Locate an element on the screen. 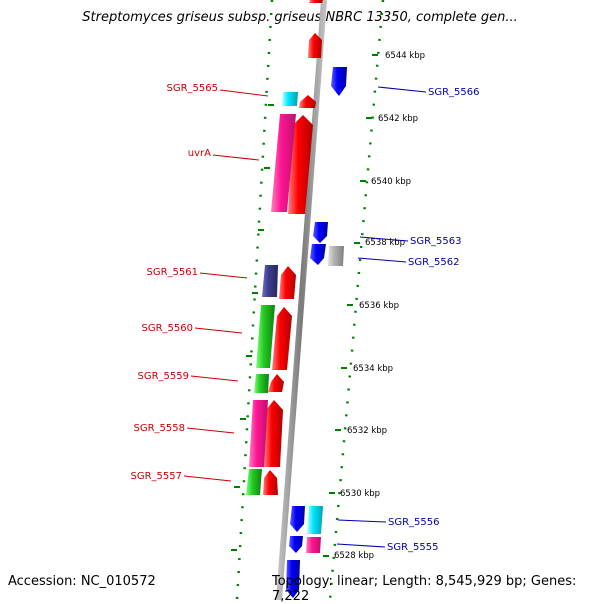 This screenshot has width=600, height=604. accession-text: Accession: NC_010572 is located at coordinates (82, 581).